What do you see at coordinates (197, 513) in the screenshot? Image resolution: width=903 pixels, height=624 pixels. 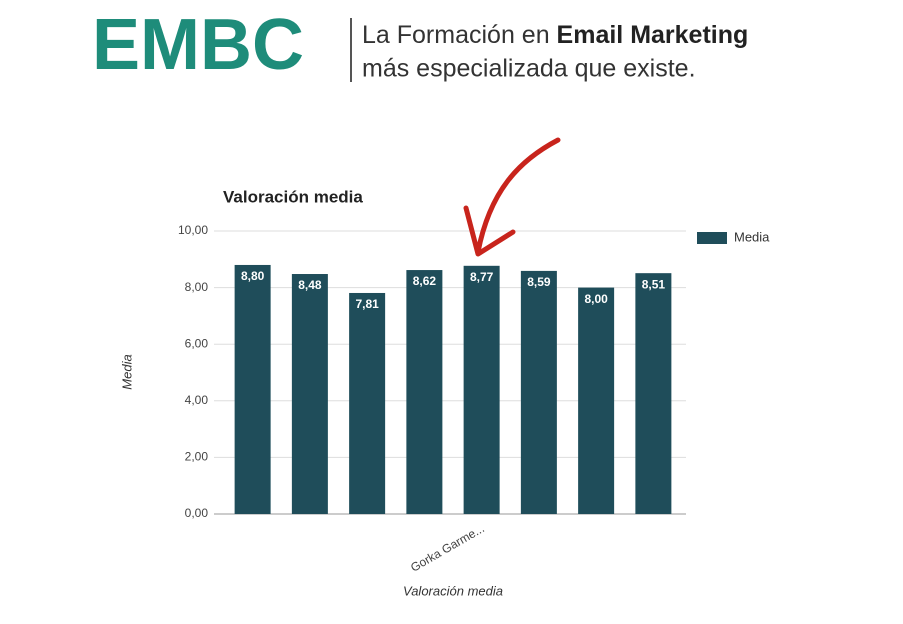 I see `y-tick-label: 0,00` at bounding box center [197, 513].